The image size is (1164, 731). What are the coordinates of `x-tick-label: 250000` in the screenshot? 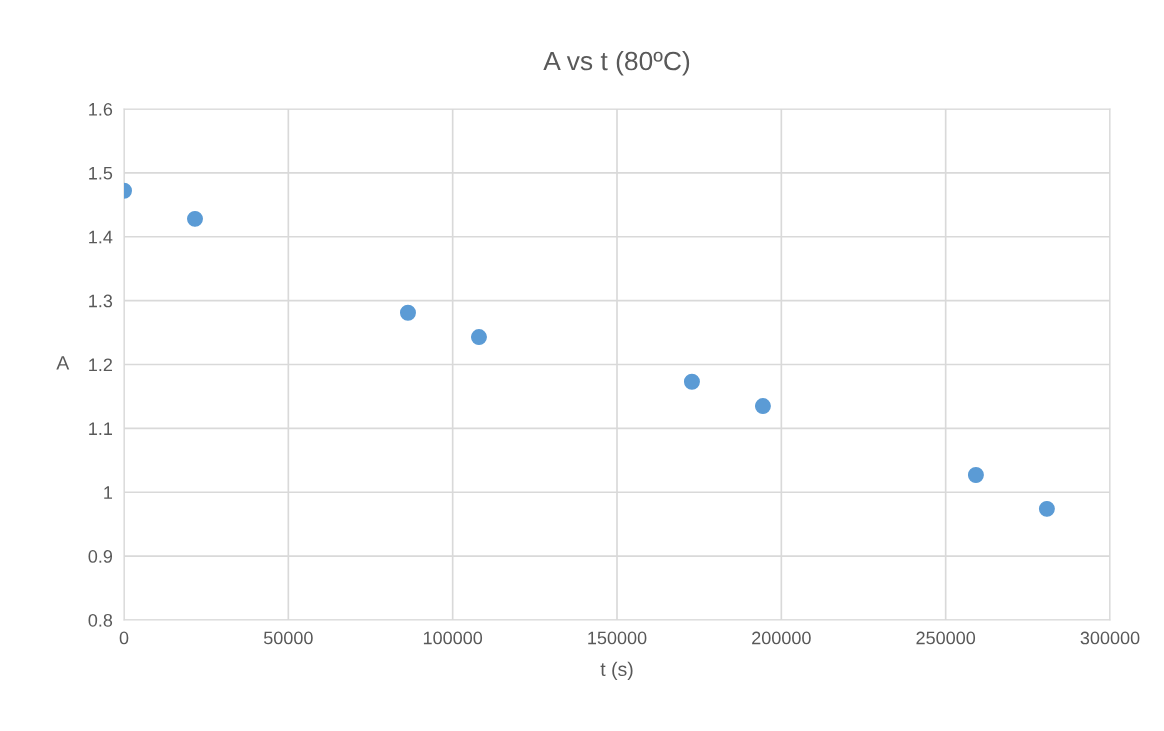 It's located at (946, 638).